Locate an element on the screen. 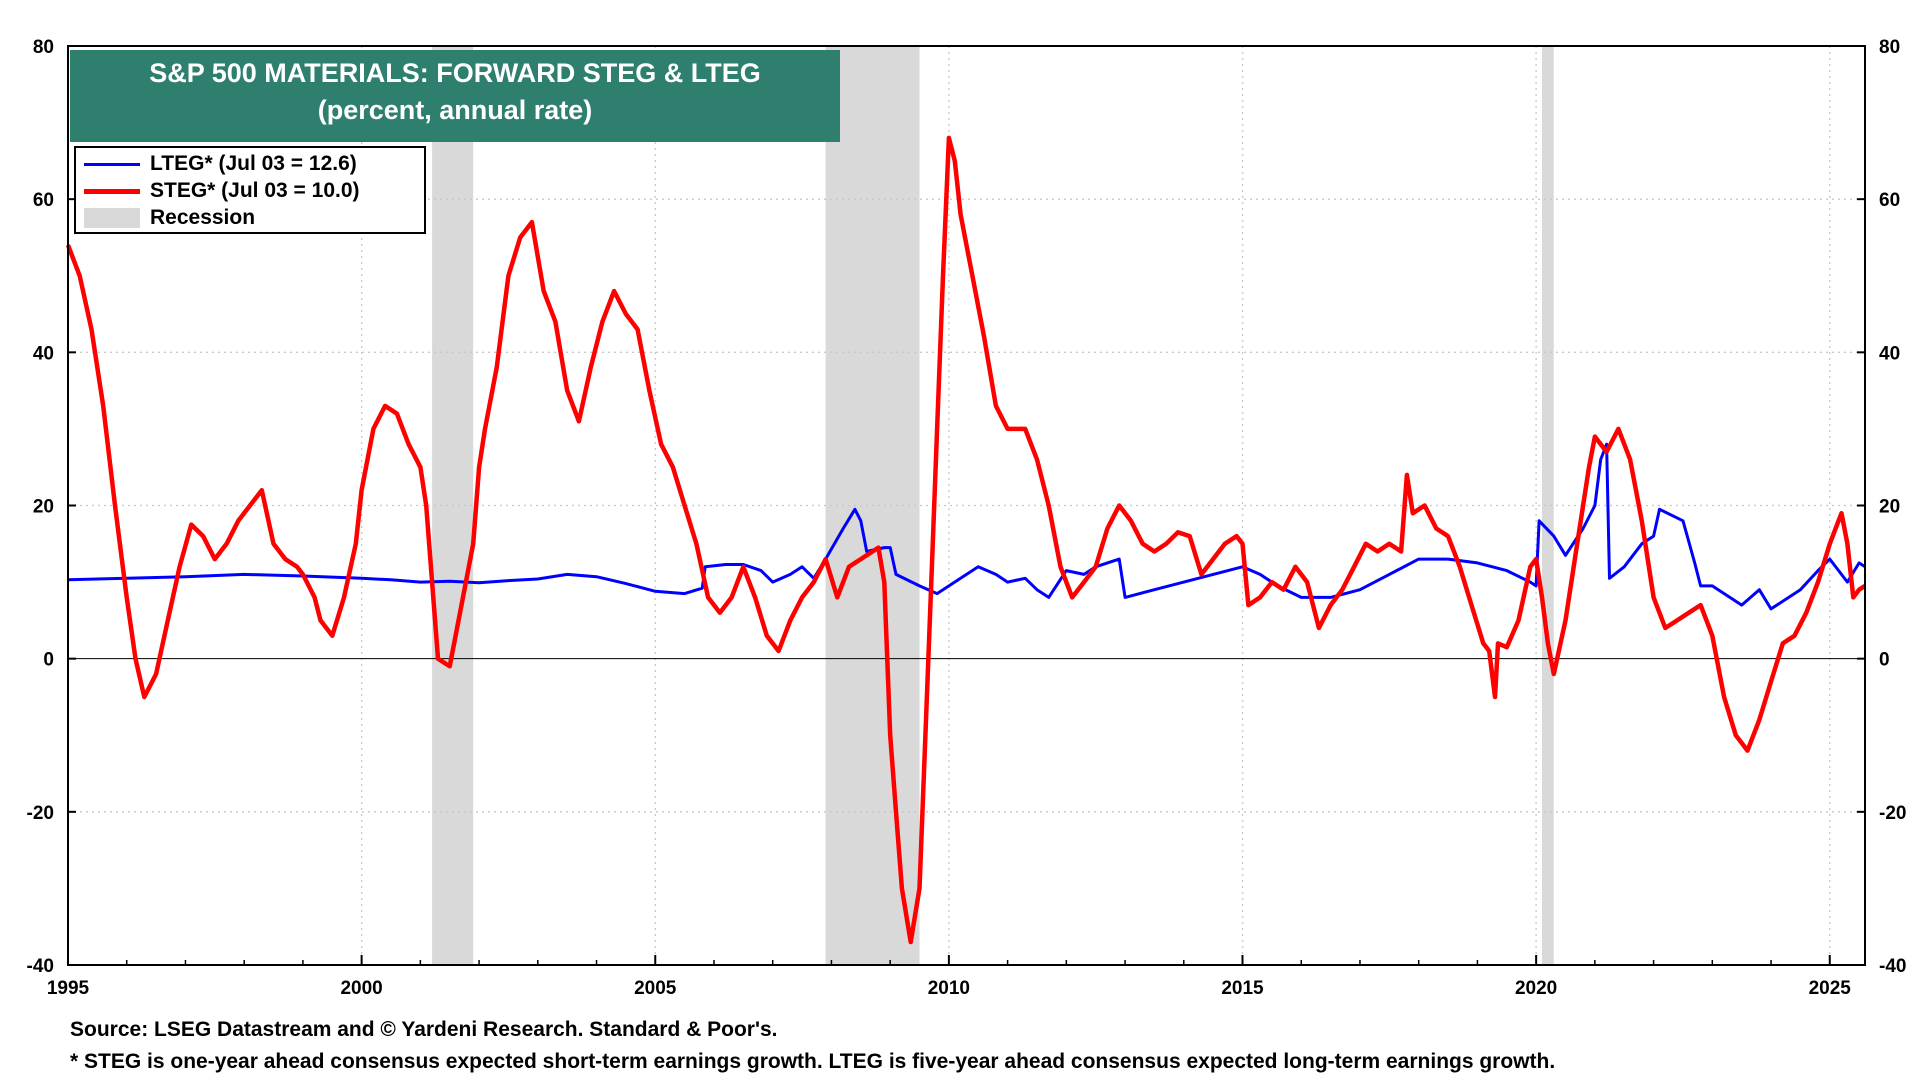  y-tick-label-right-1: 60 is located at coordinates (1889, 200).